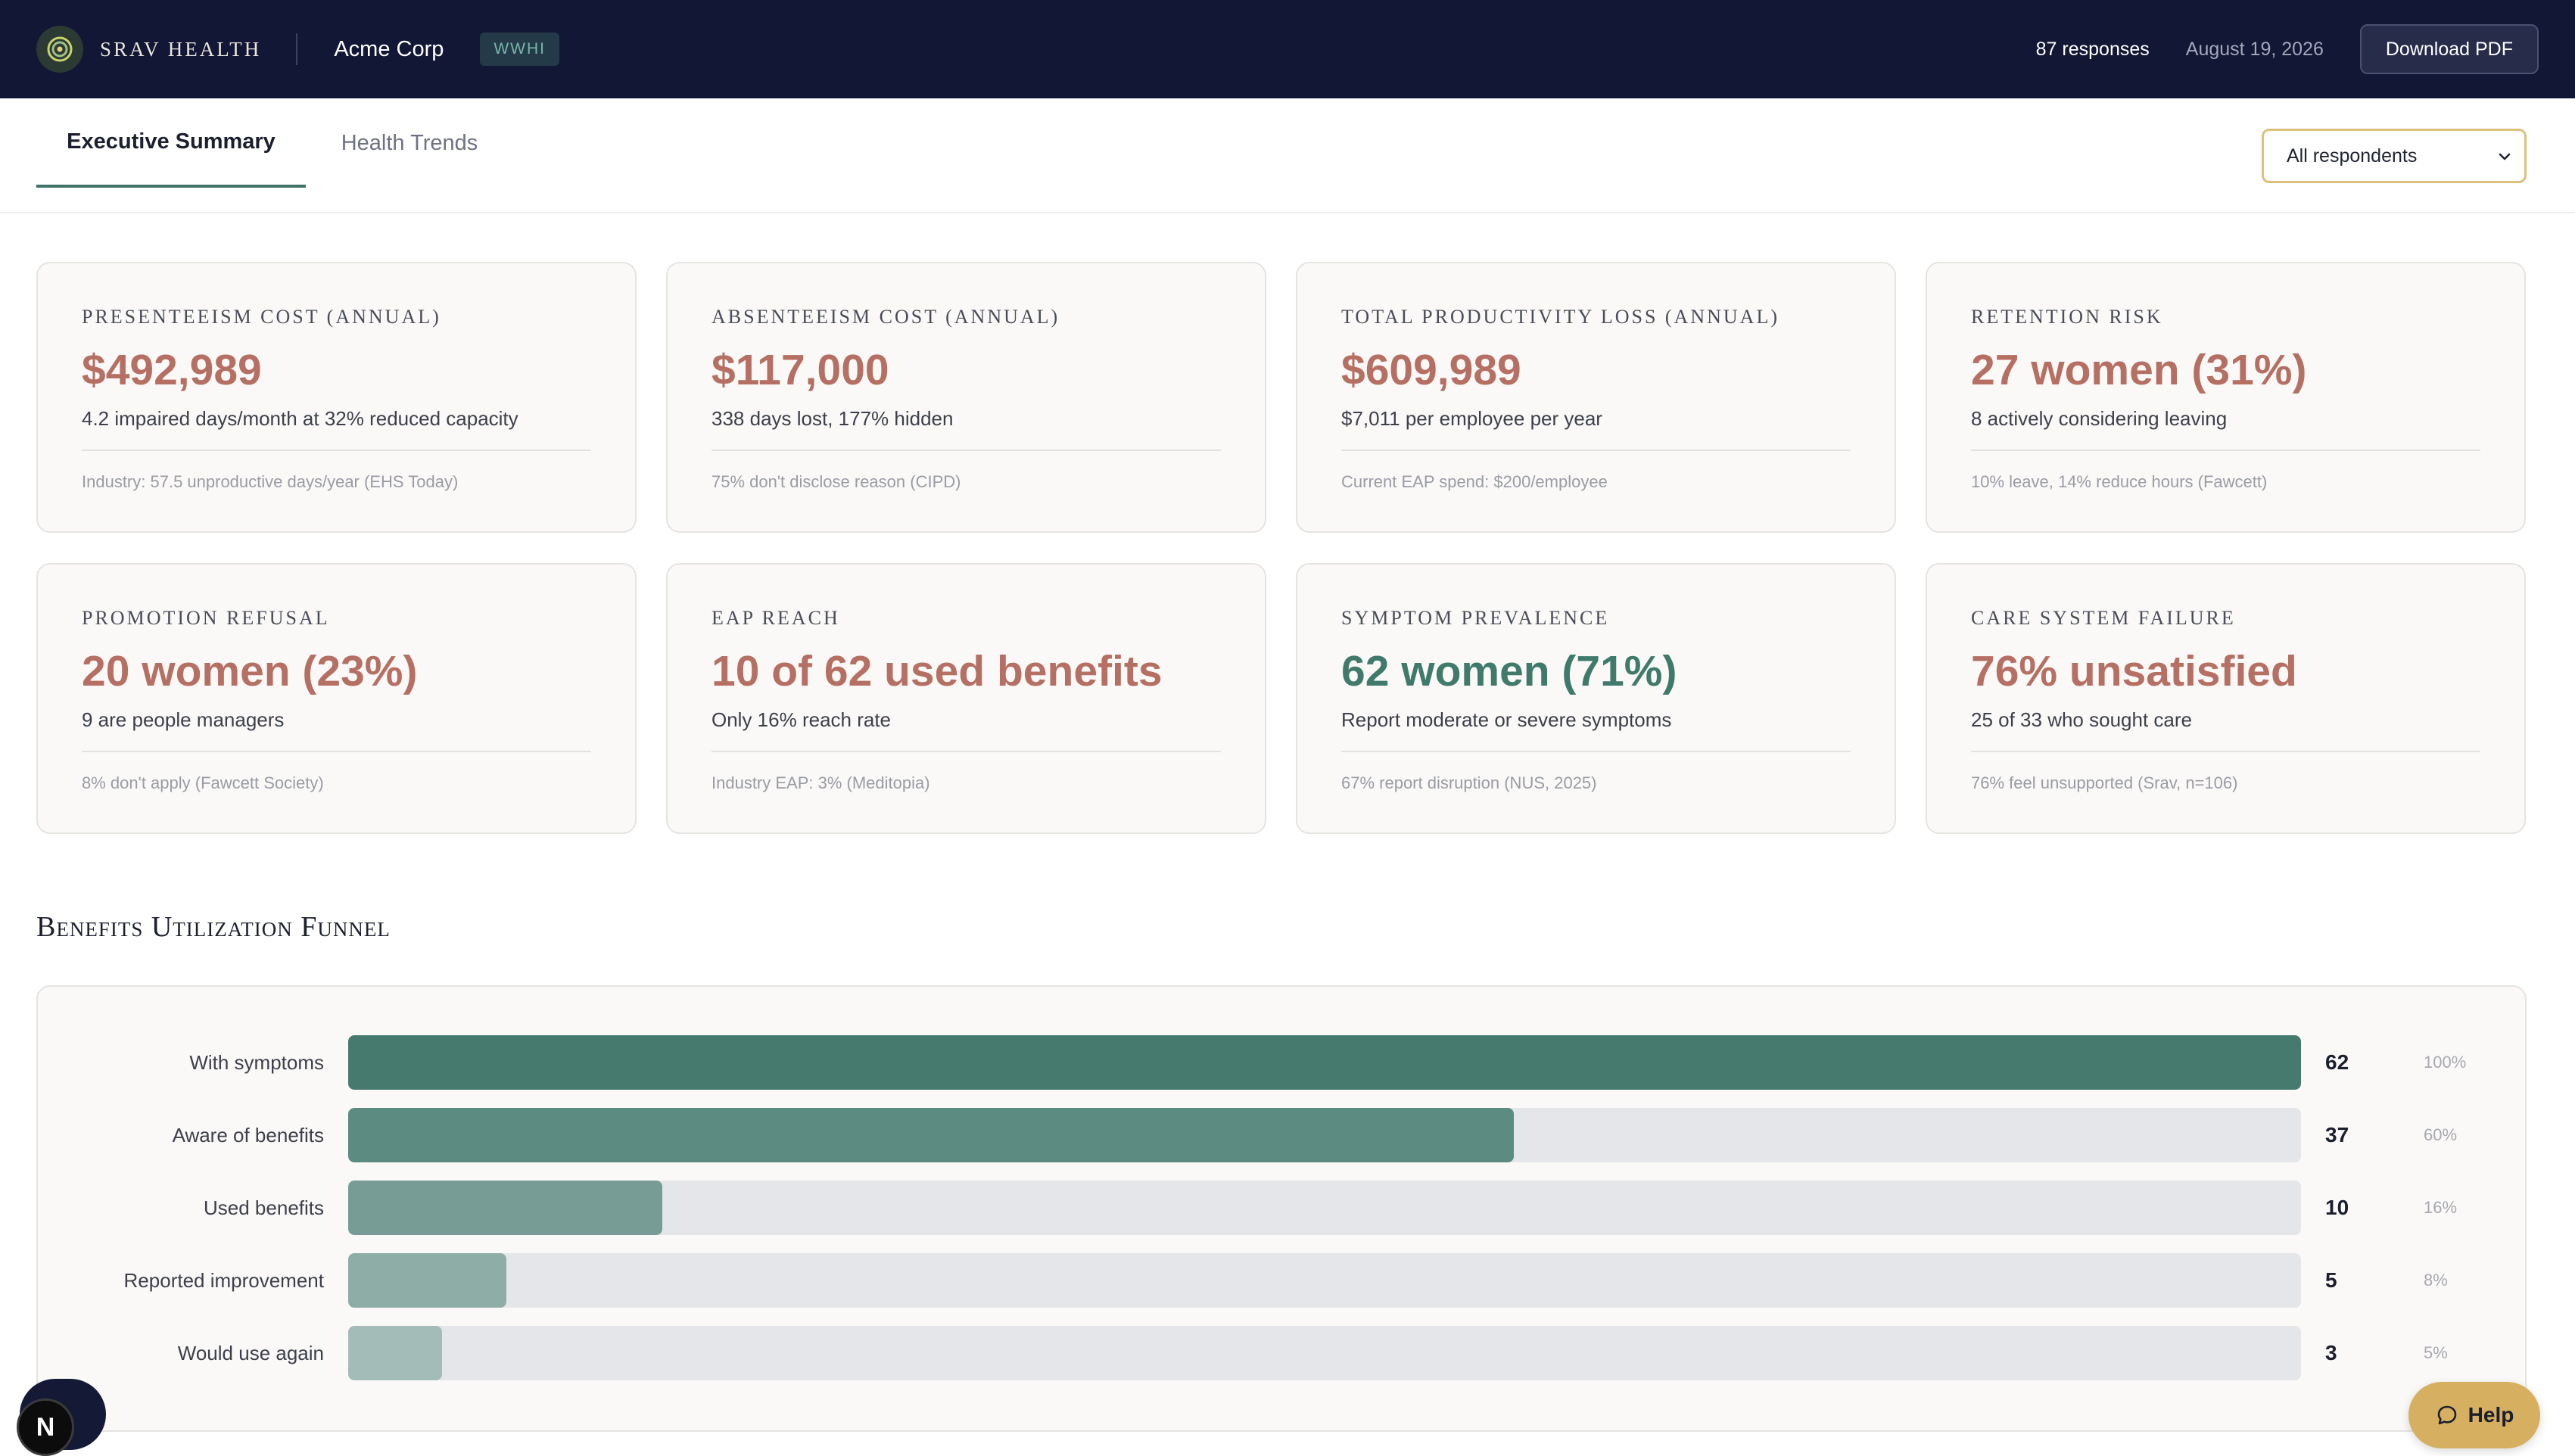 This screenshot has width=2575, height=1456. What do you see at coordinates (2103, 618) in the screenshot?
I see `card-label: Care System Failure` at bounding box center [2103, 618].